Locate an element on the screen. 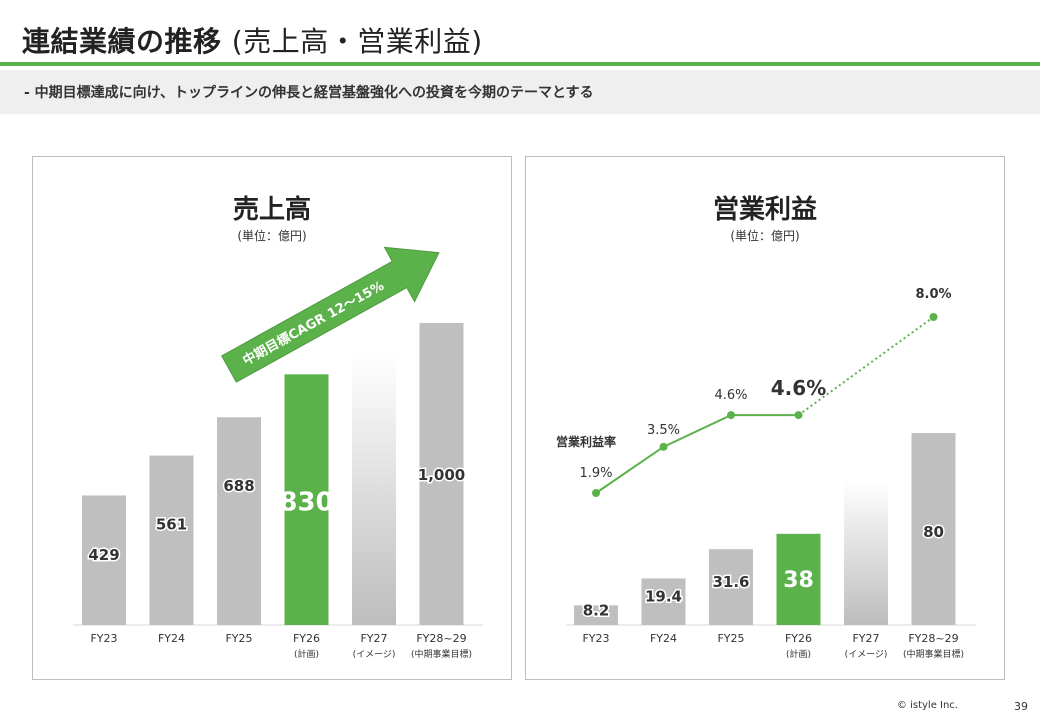 The width and height of the screenshot is (1040, 720). data-label: 830 is located at coordinates (306, 502).